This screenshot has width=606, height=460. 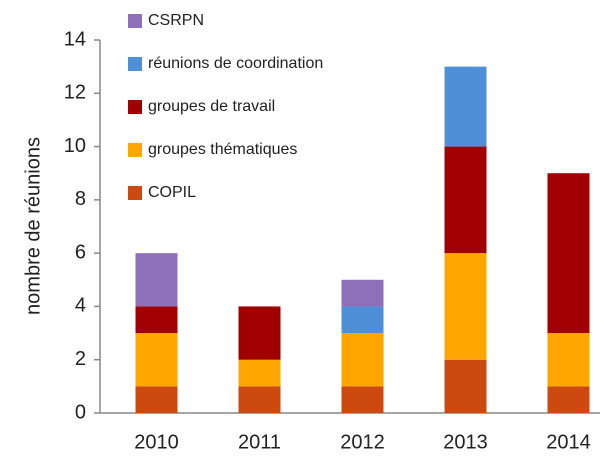 What do you see at coordinates (211, 106) in the screenshot?
I see `legend-label: groupes de travail` at bounding box center [211, 106].